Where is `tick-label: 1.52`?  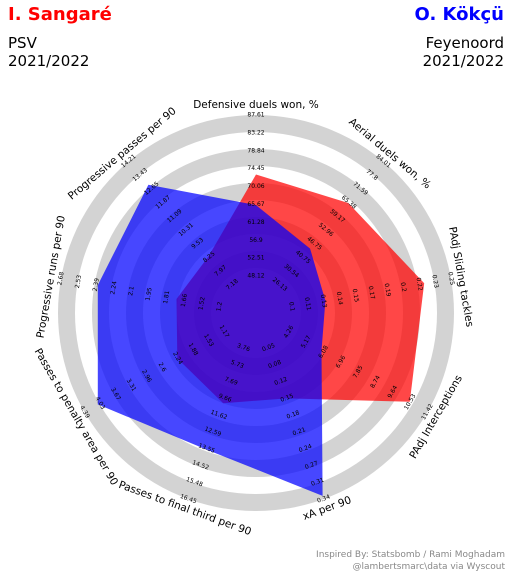
tick-label: 1.52 is located at coordinates (201, 303).